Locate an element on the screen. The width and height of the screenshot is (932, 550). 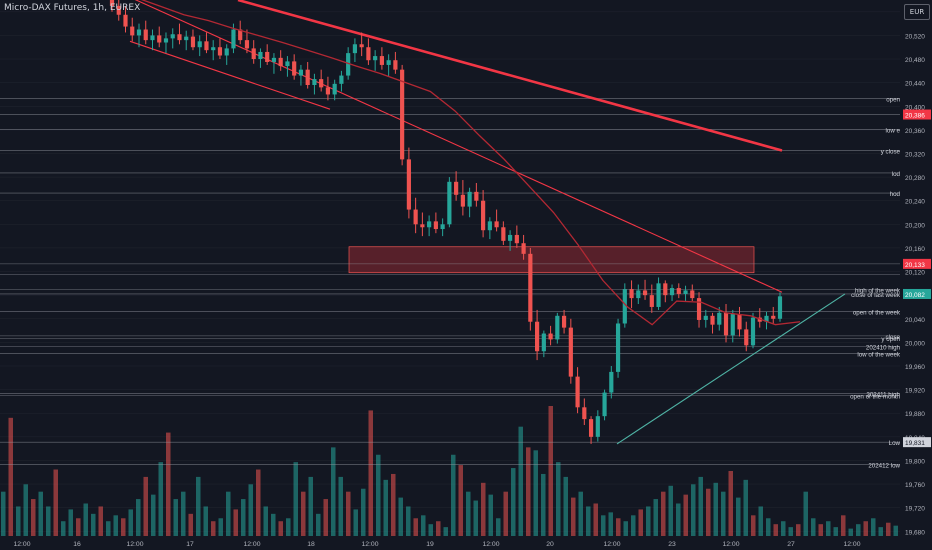
channel-lower-line is located at coordinates (230, 75).